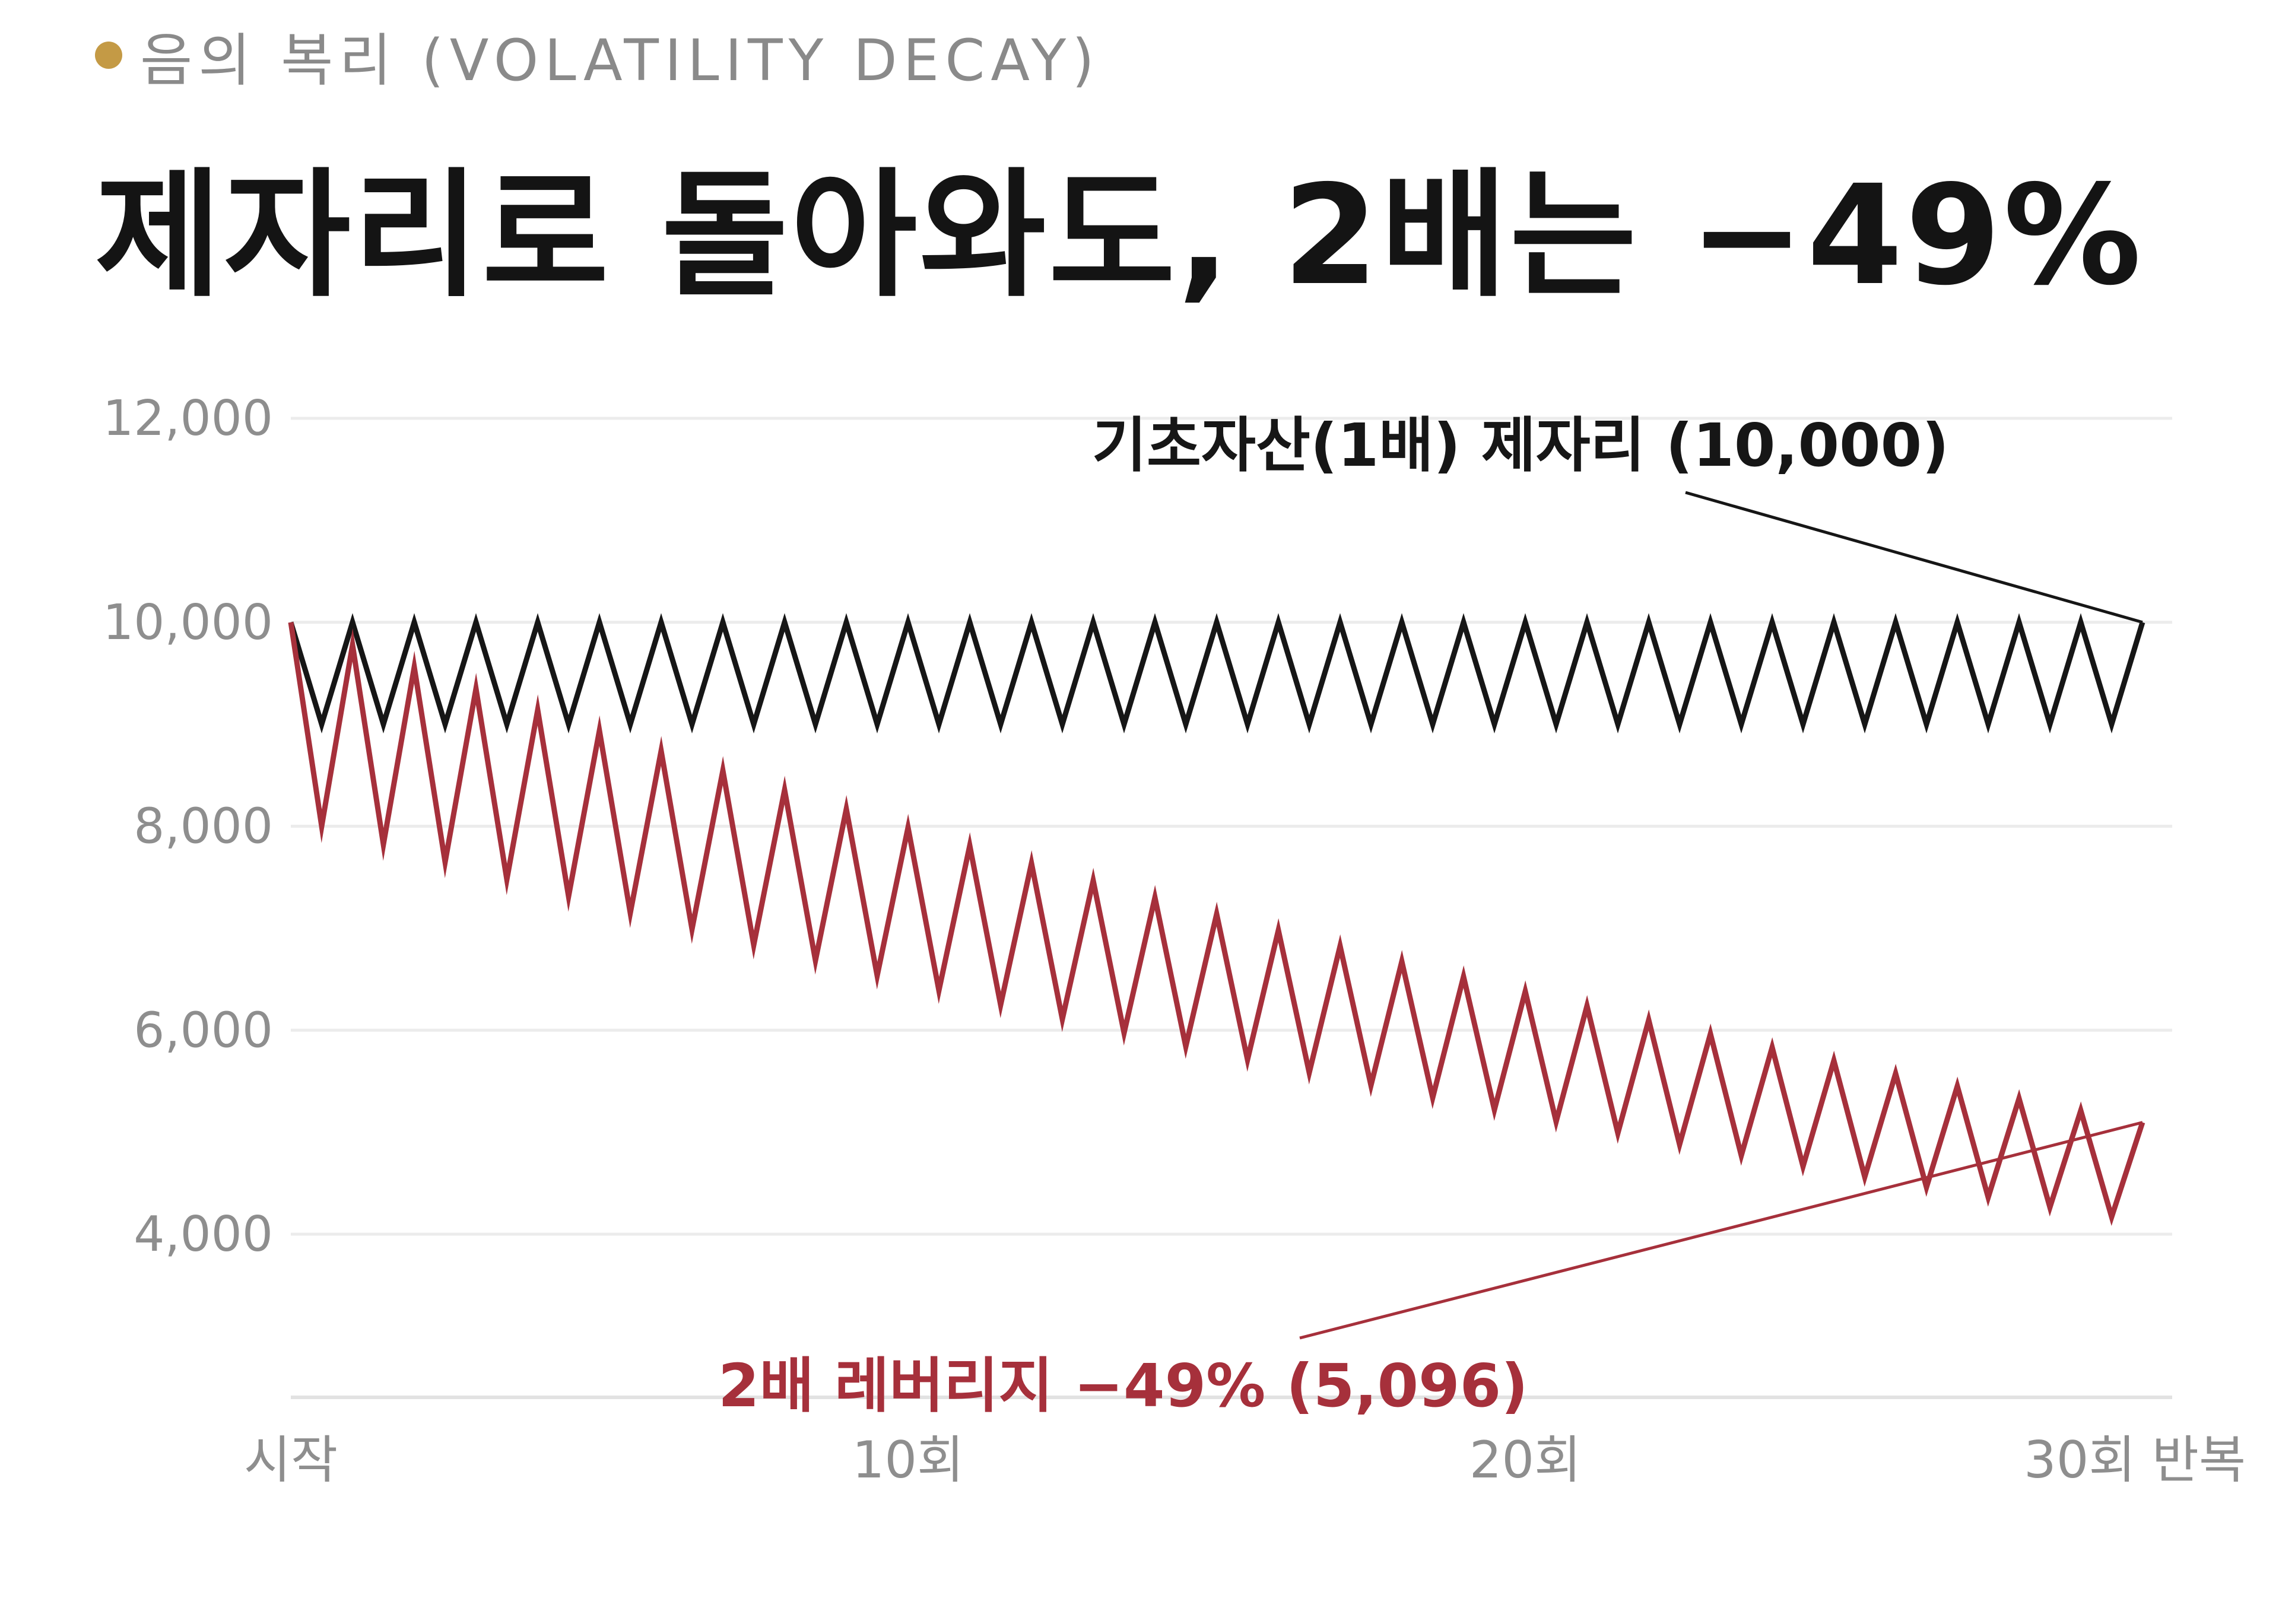 The width and height of the screenshot is (2279, 1624). I want to click on eyebrow: 음의 복리 (VOLATILITY DECAY), so click(1133, 55).